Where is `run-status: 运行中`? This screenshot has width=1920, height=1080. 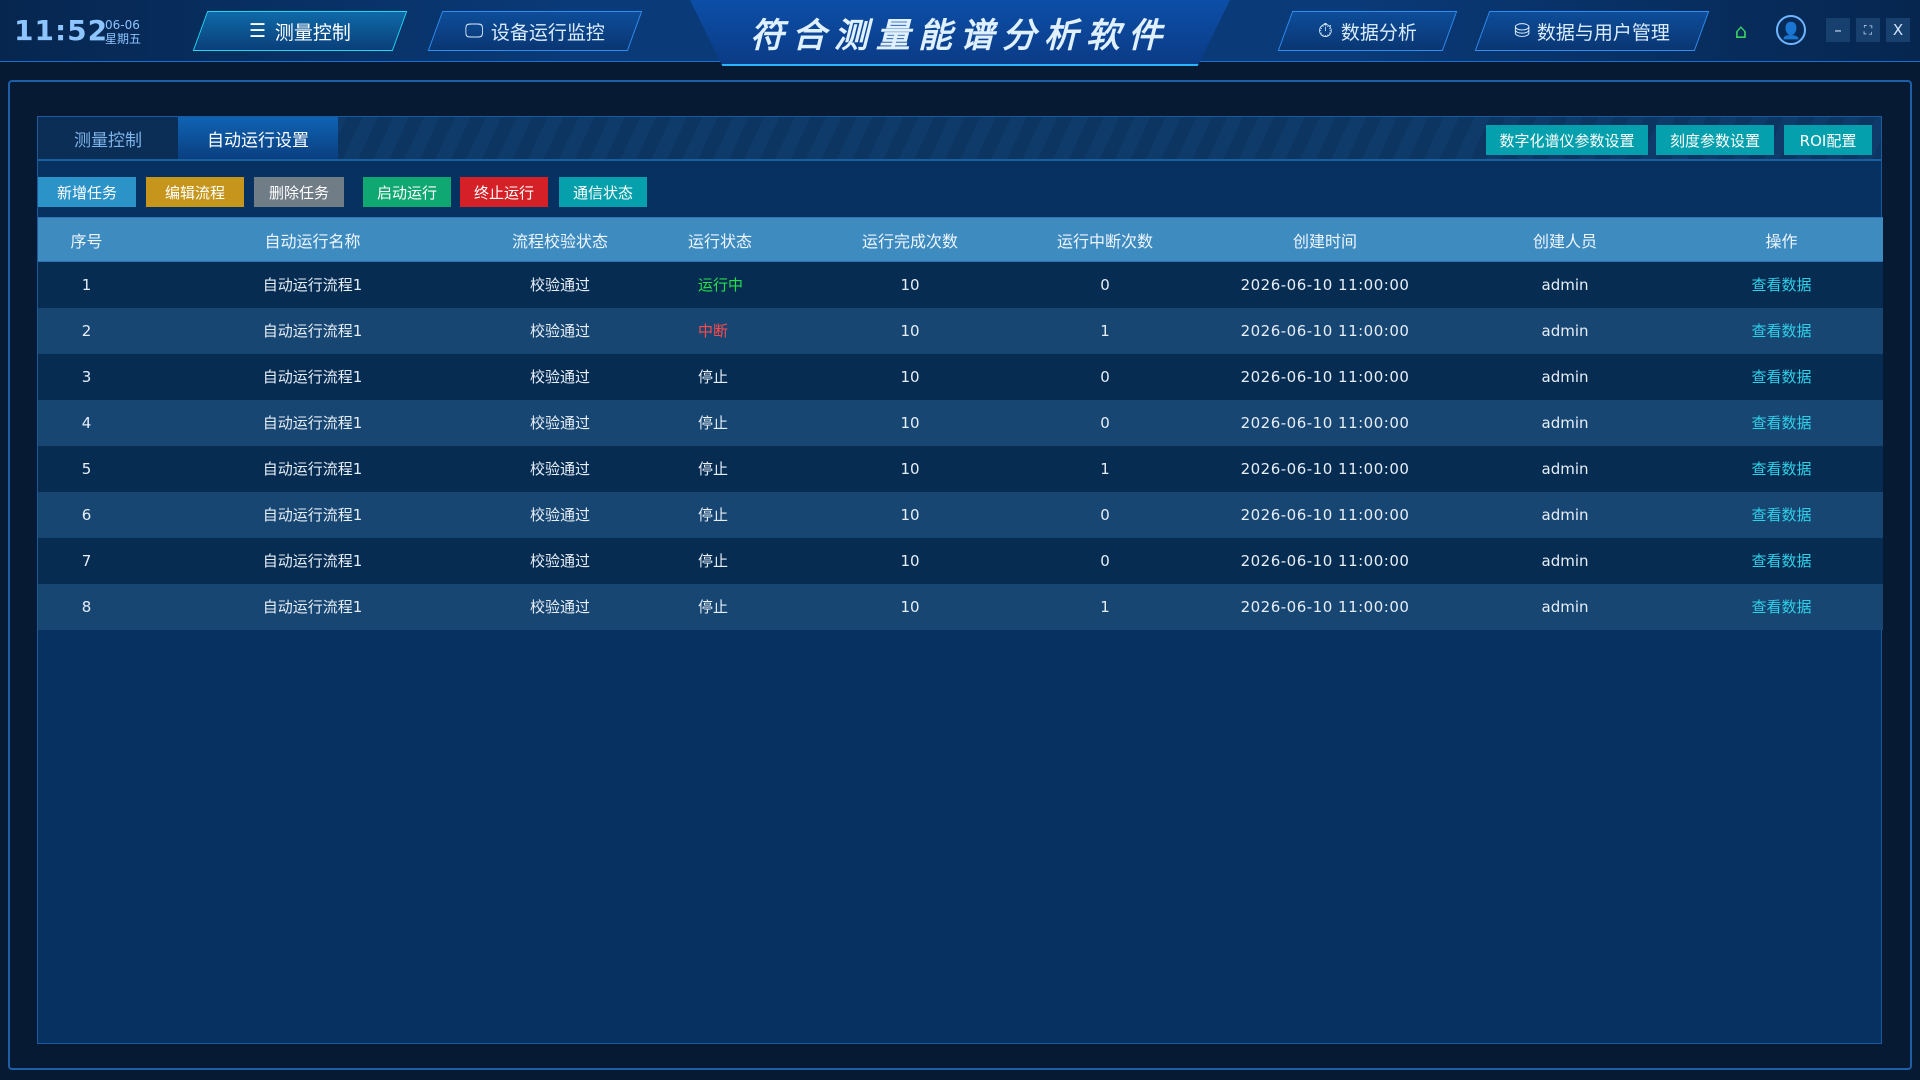
run-status: 运行中 is located at coordinates (720, 284).